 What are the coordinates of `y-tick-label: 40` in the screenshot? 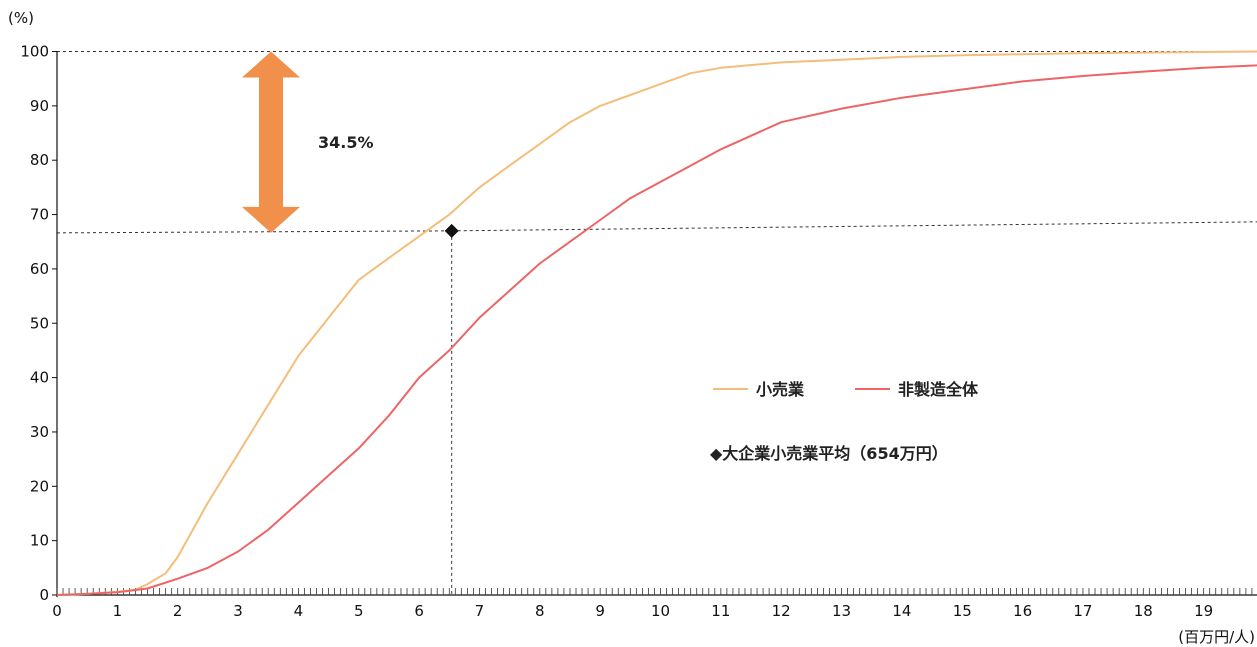 It's located at (39, 378).